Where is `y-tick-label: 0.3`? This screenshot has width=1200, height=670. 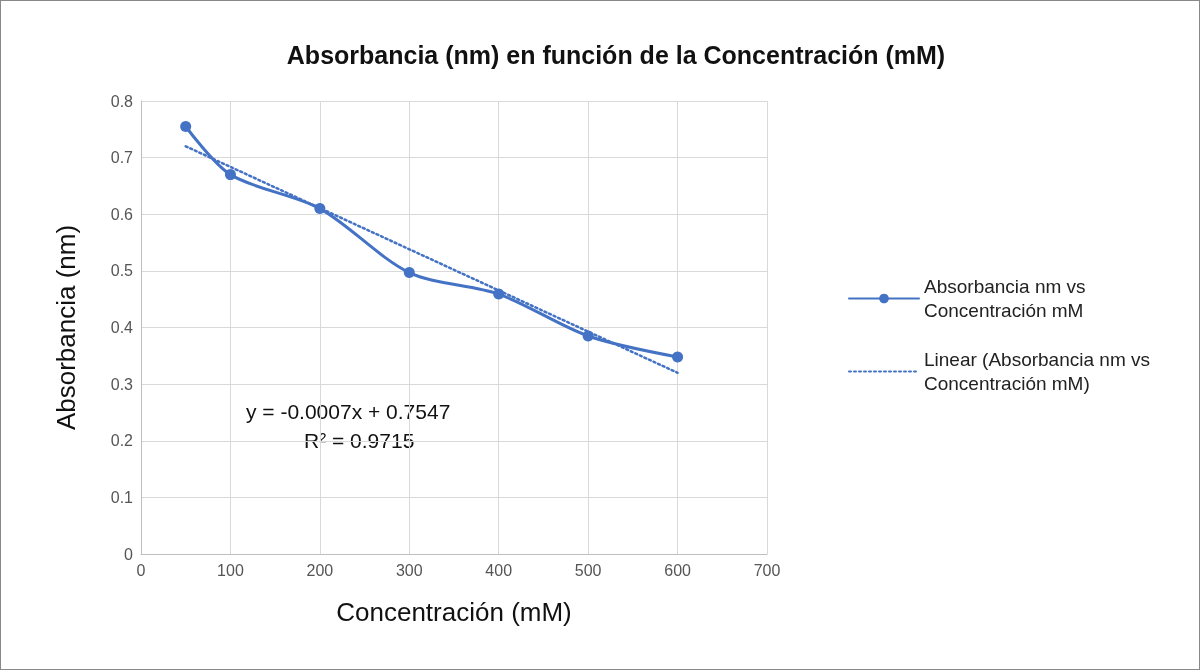 y-tick-label: 0.3 is located at coordinates (122, 384).